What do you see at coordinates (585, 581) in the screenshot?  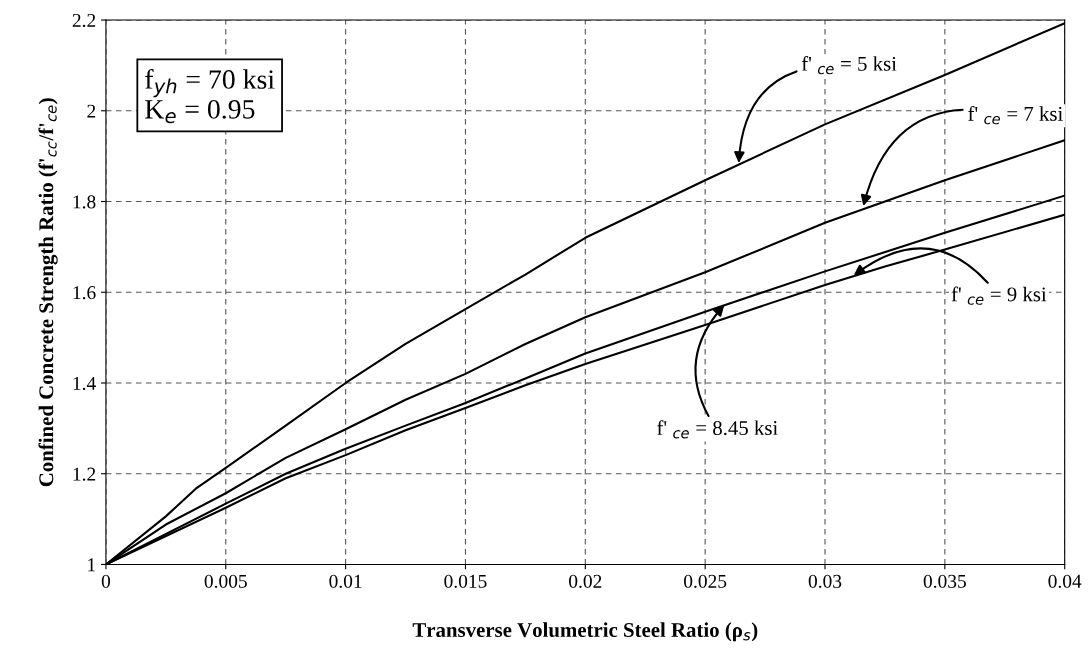 I see `x-tick-label: 0.02` at bounding box center [585, 581].